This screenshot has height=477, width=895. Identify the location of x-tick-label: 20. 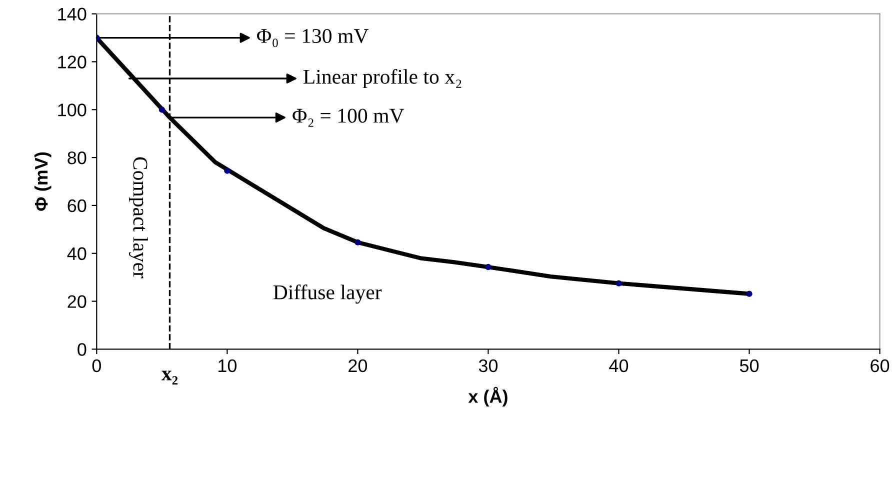
(358, 365).